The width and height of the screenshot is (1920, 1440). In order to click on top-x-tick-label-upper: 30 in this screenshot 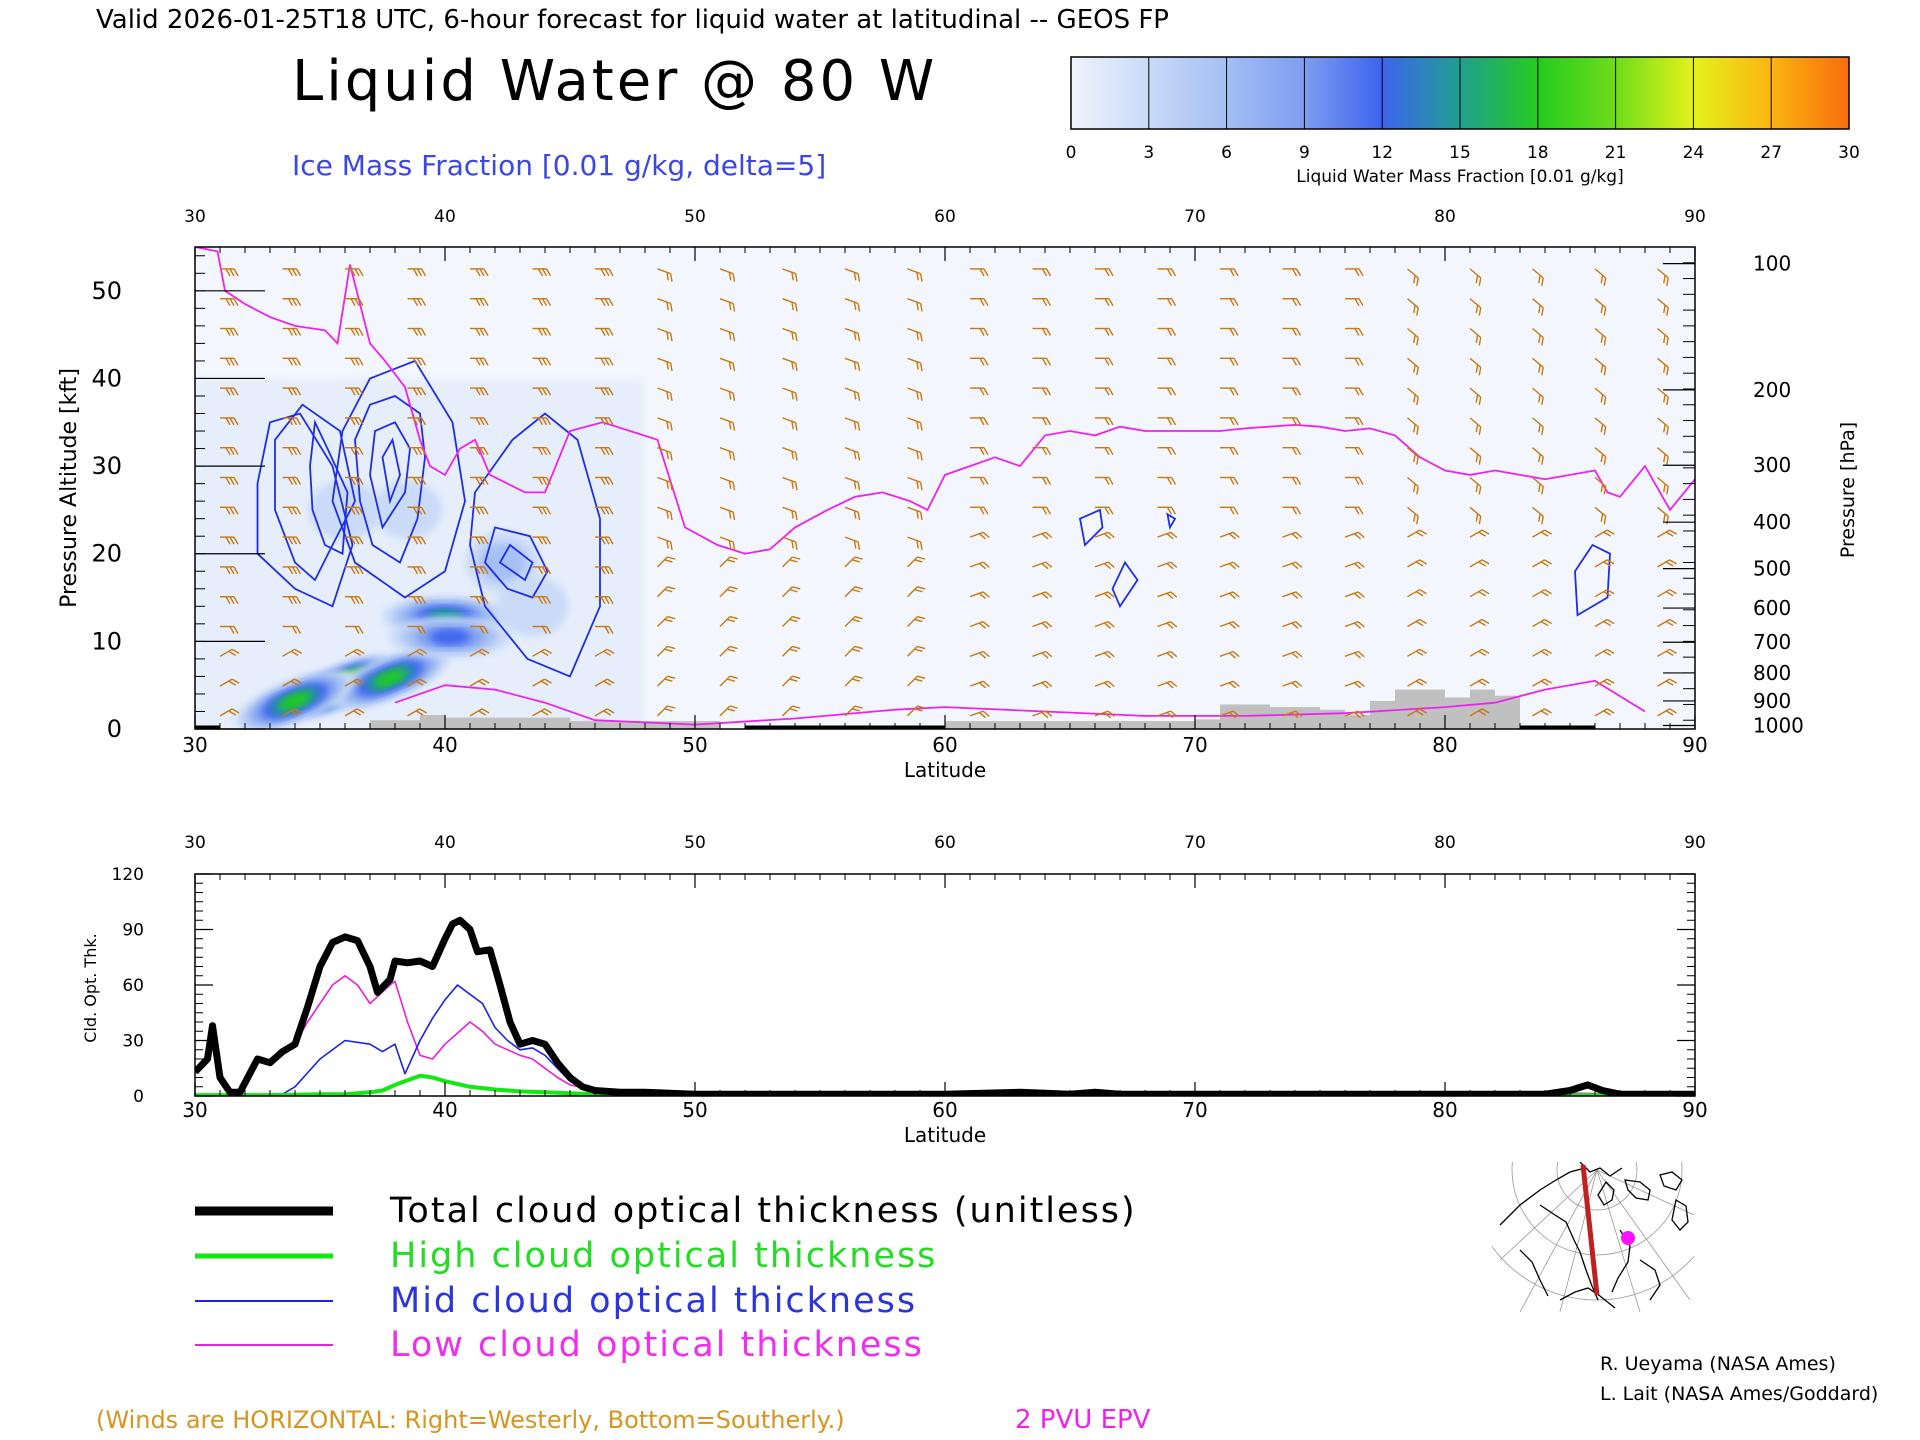, I will do `click(195, 217)`.